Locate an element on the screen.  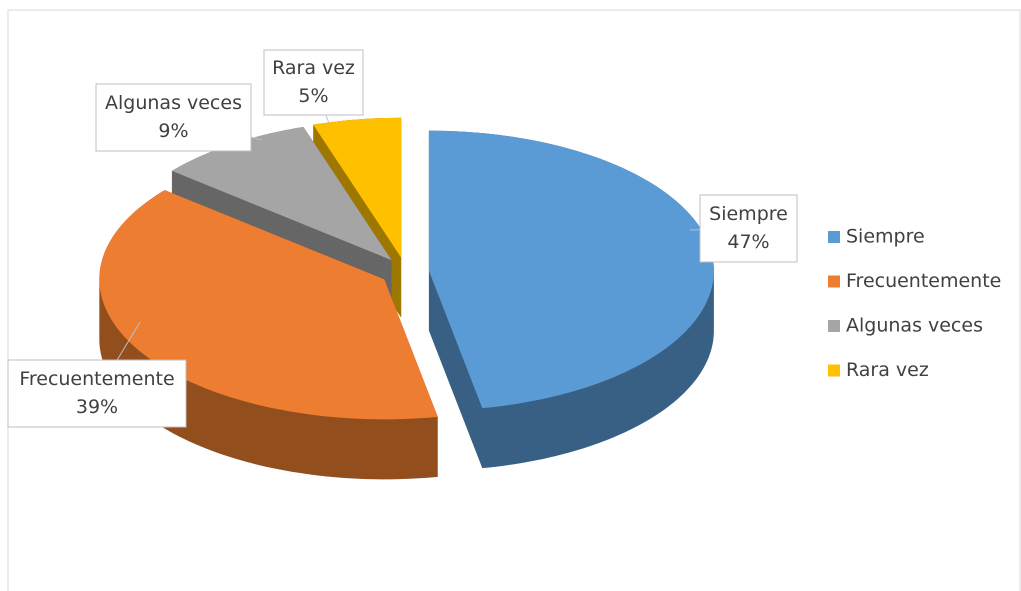
legend-label: Frecuentemente is located at coordinates (923, 281).